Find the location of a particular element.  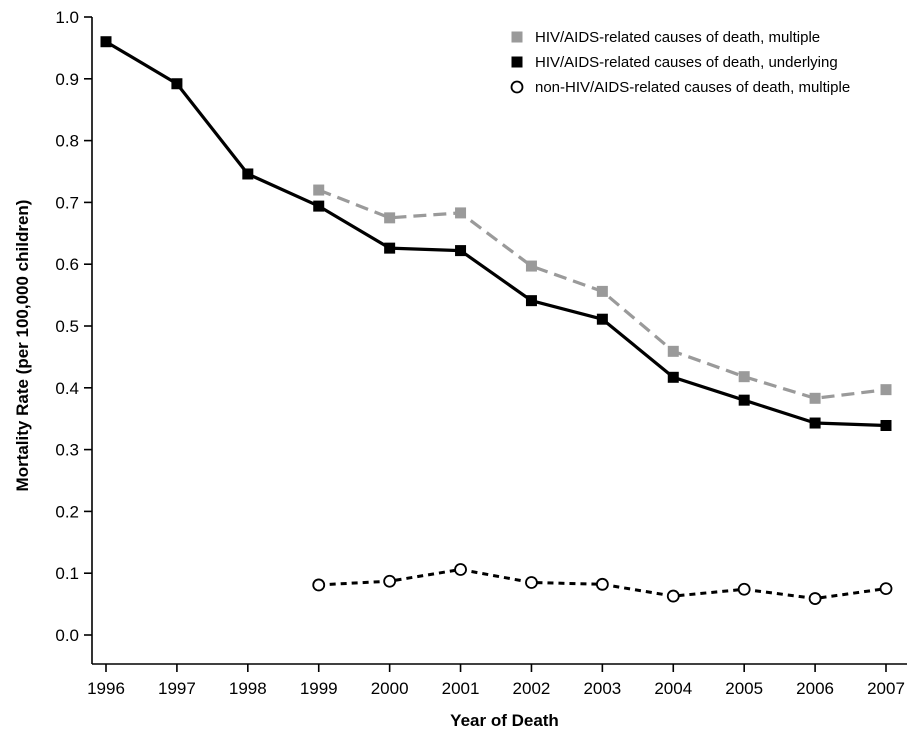

x-tick-label: 2005 is located at coordinates (744, 688).